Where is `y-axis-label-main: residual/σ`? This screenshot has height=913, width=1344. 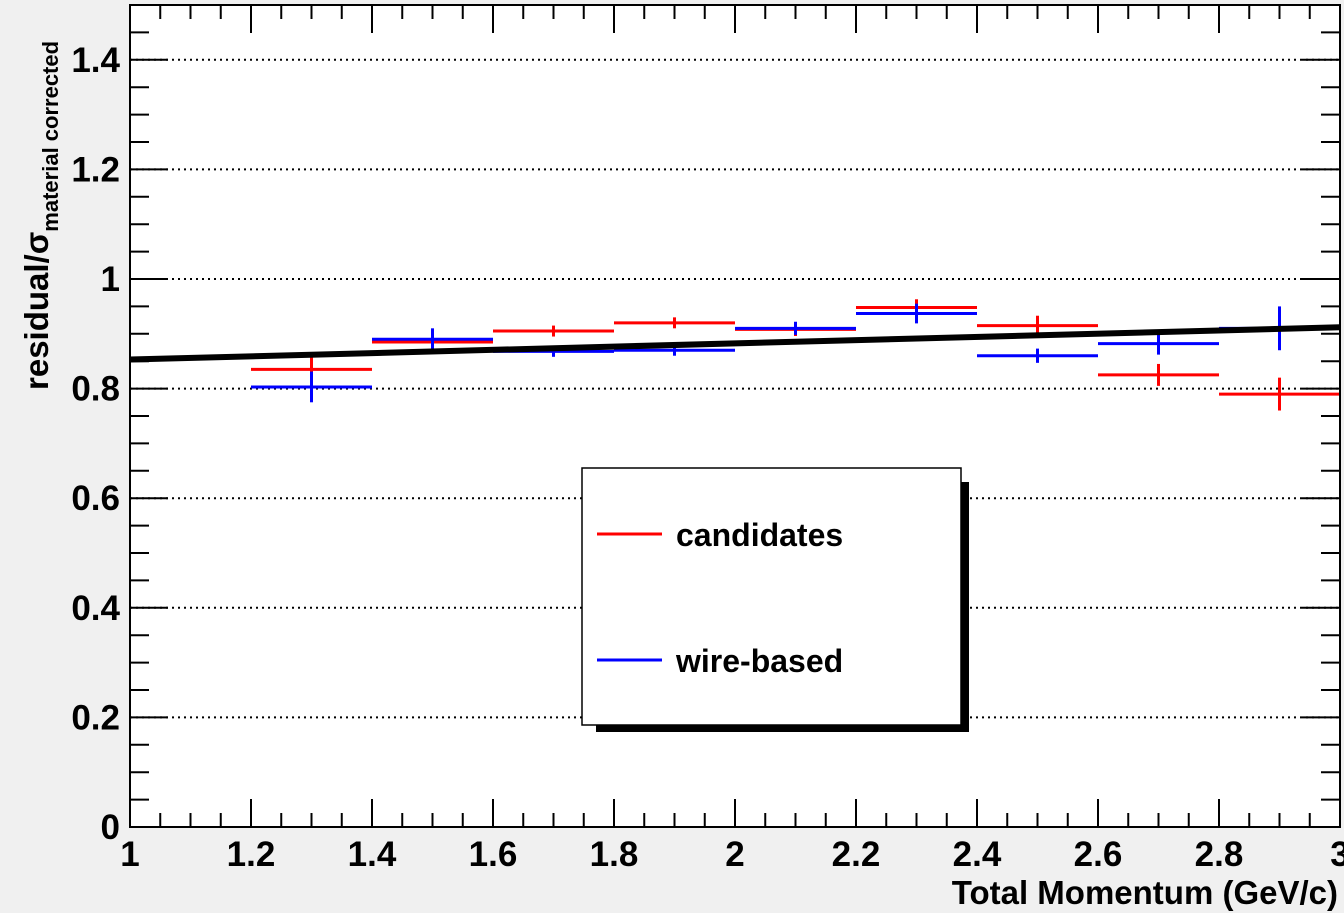
y-axis-label-main: residual/σ is located at coordinates (36, 311).